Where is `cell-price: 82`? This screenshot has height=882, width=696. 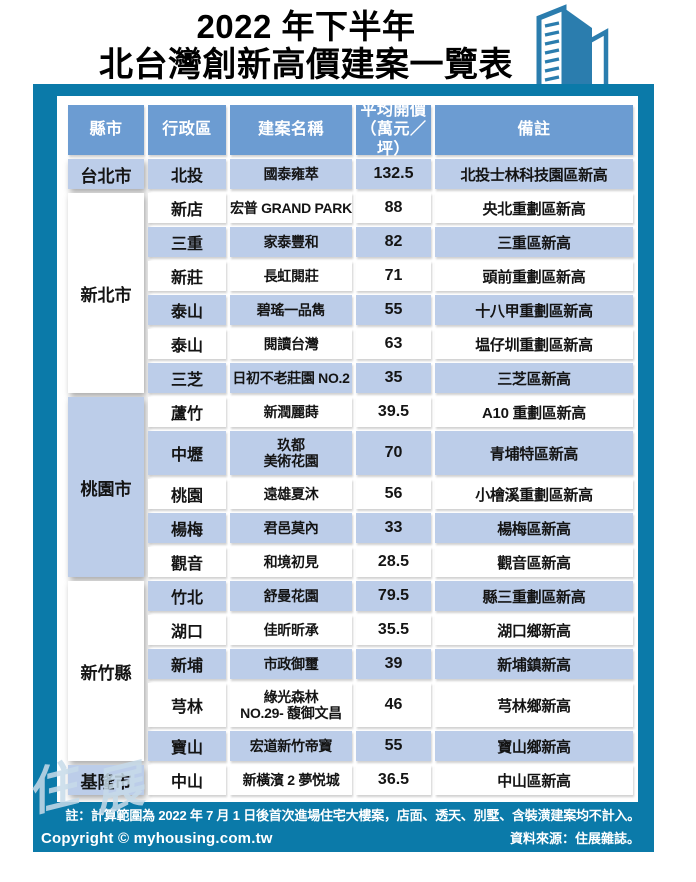 cell-price: 82 is located at coordinates (393, 242).